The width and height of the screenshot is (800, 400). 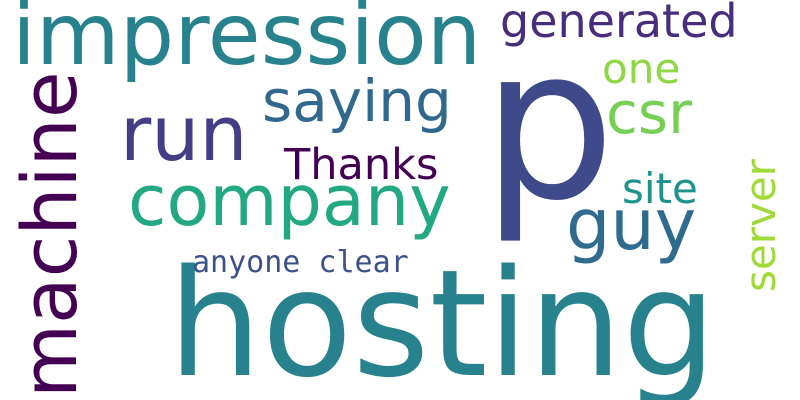 What do you see at coordinates (357, 101) in the screenshot?
I see `word-saying: saying` at bounding box center [357, 101].